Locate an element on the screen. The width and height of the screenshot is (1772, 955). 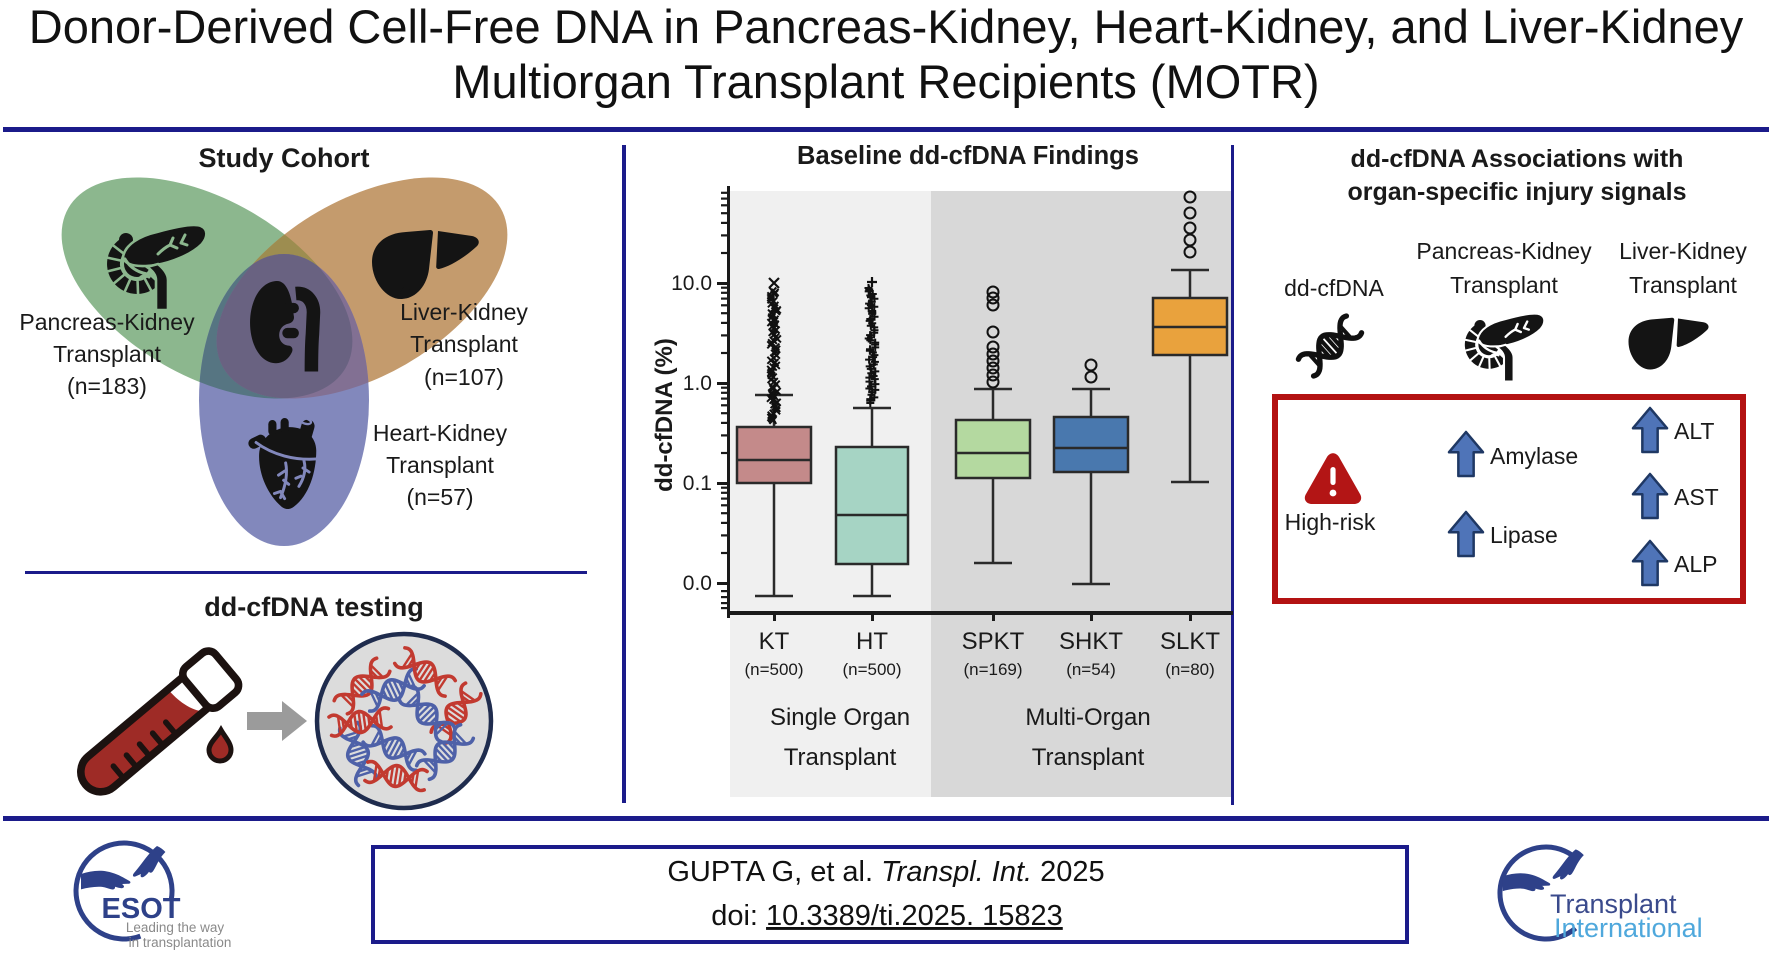
svg-text: SHKT is located at coordinates (1091, 641).